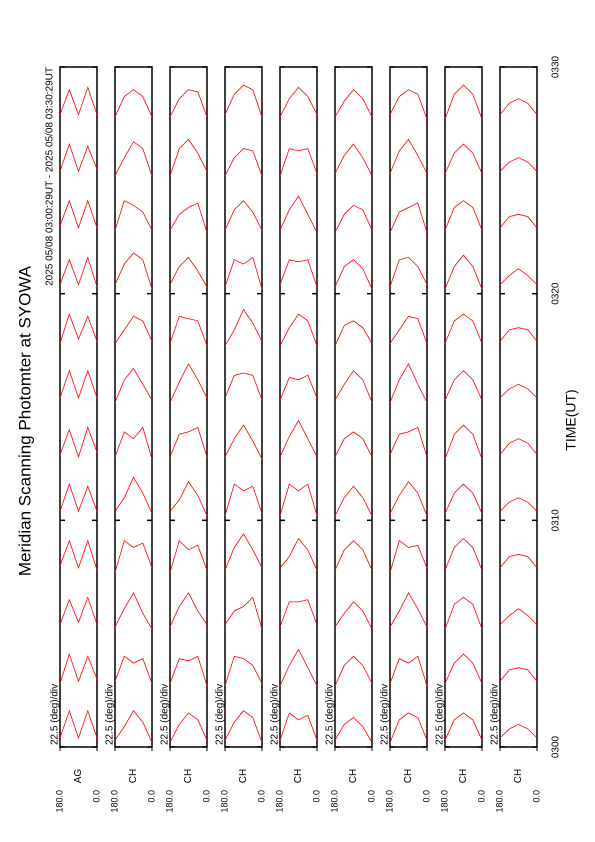 The height and width of the screenshot is (842, 595). Describe the element at coordinates (556, 746) in the screenshot. I see `x-tick-label: 0300` at that location.